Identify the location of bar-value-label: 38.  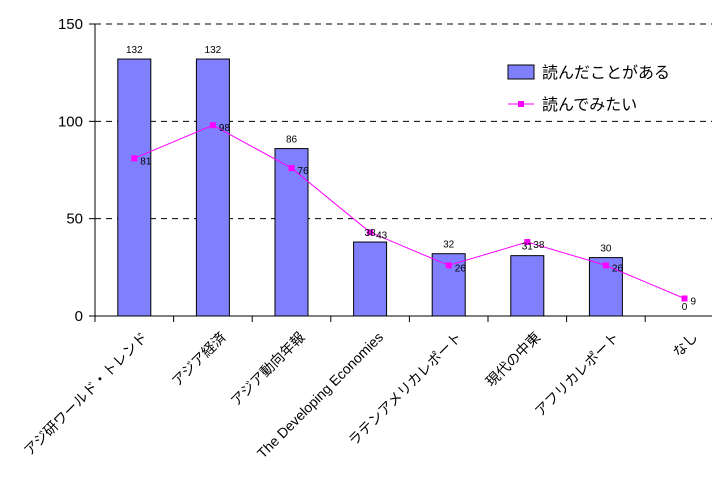
(371, 233).